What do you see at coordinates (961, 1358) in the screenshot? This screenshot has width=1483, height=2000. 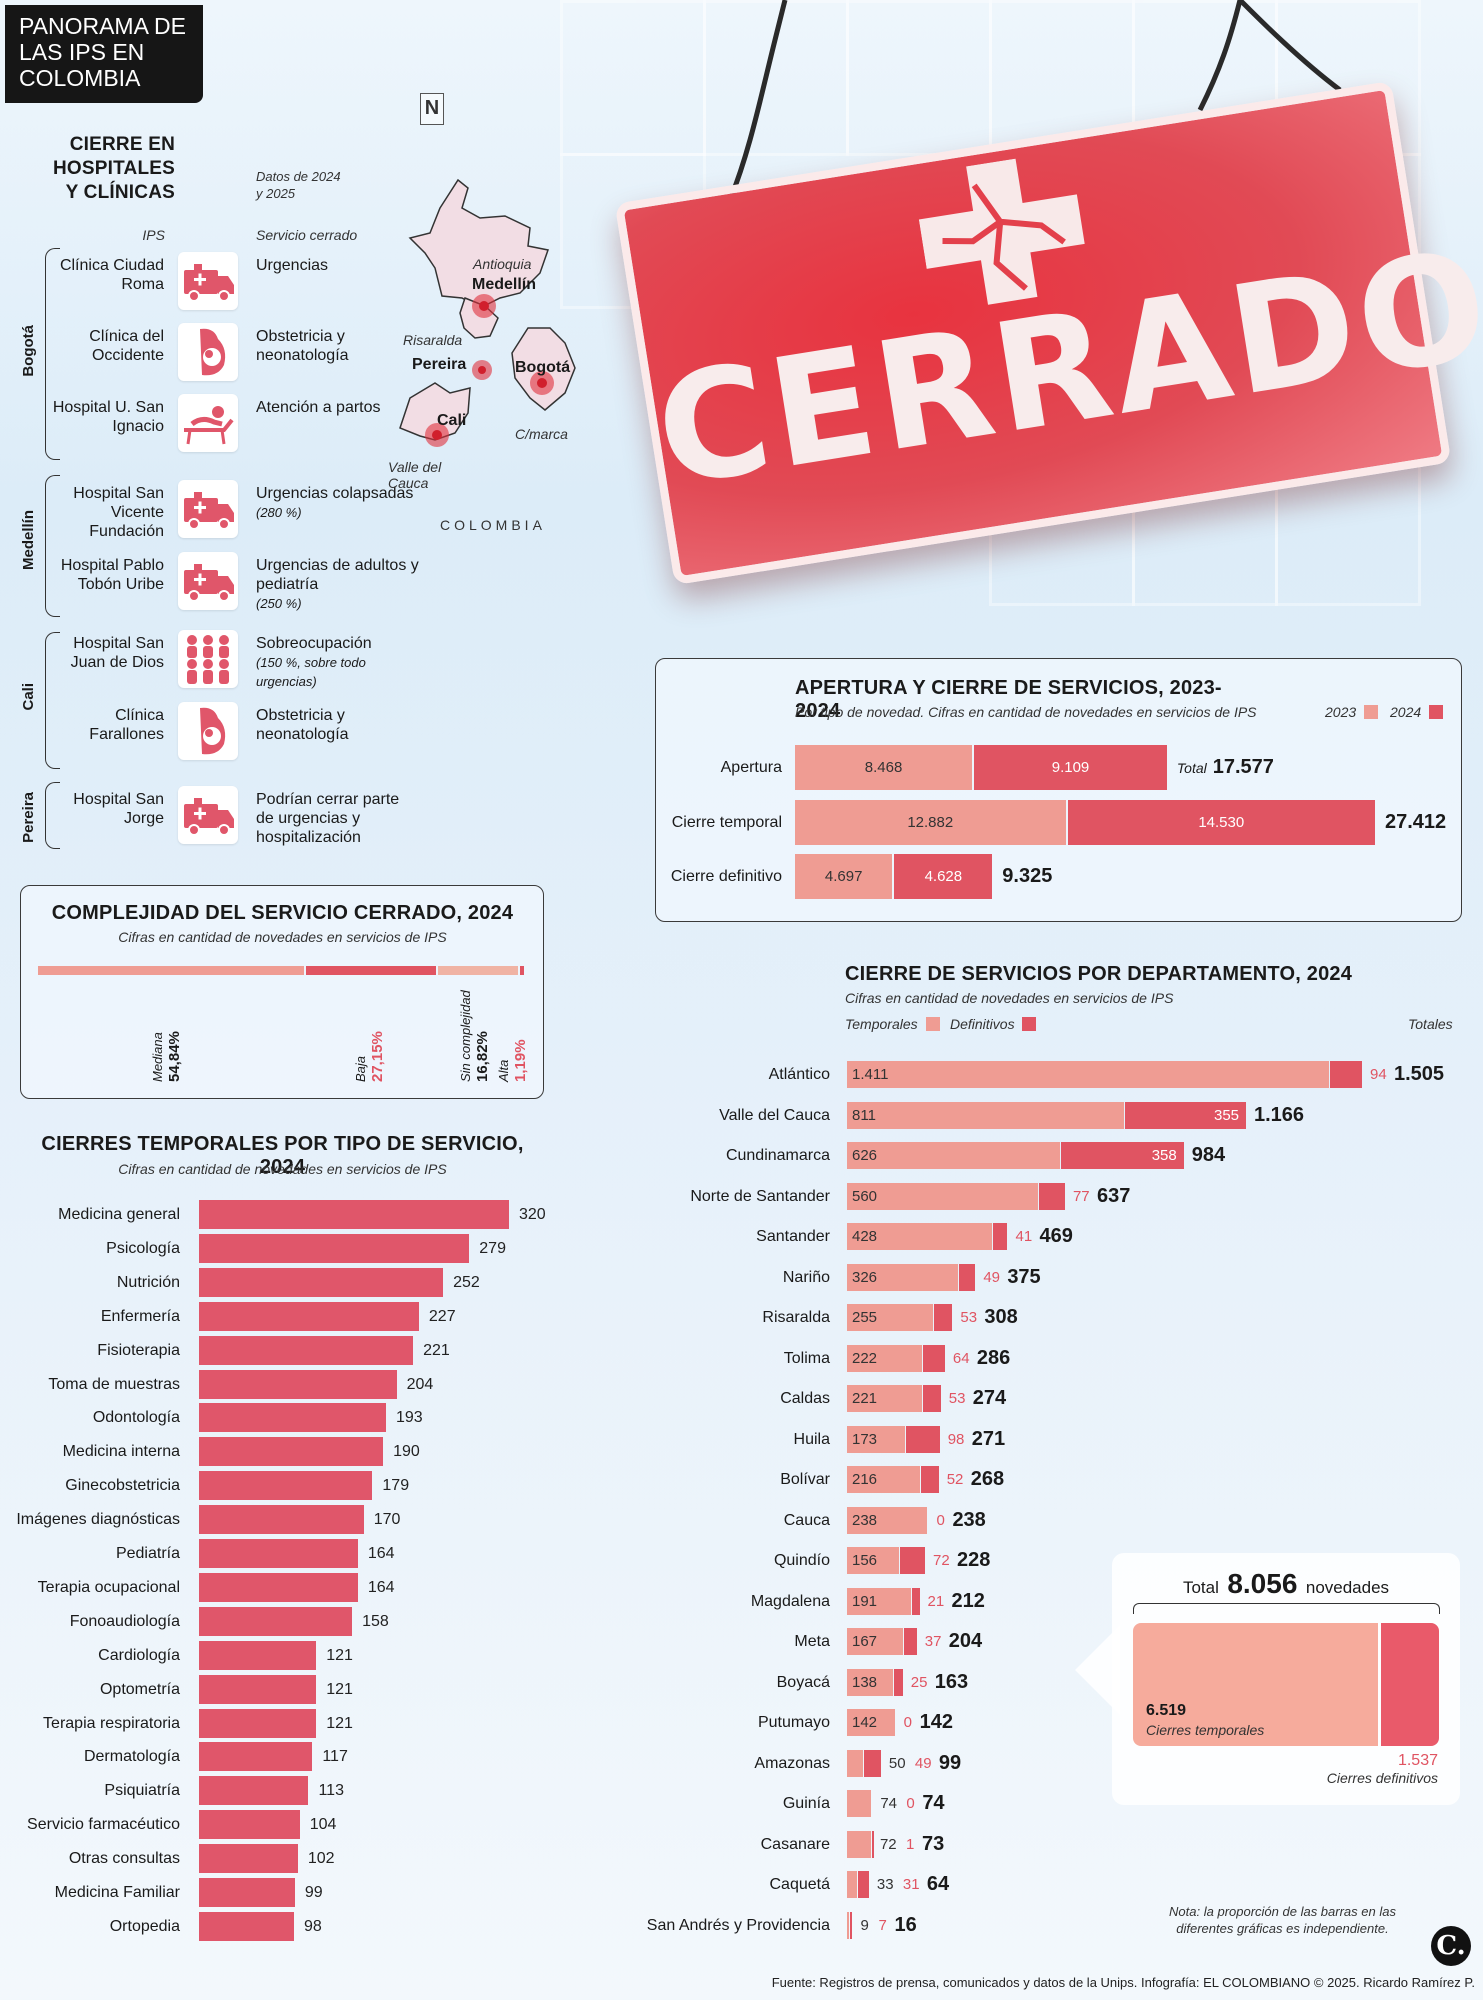 I see `dept-definitivo-value: 64` at bounding box center [961, 1358].